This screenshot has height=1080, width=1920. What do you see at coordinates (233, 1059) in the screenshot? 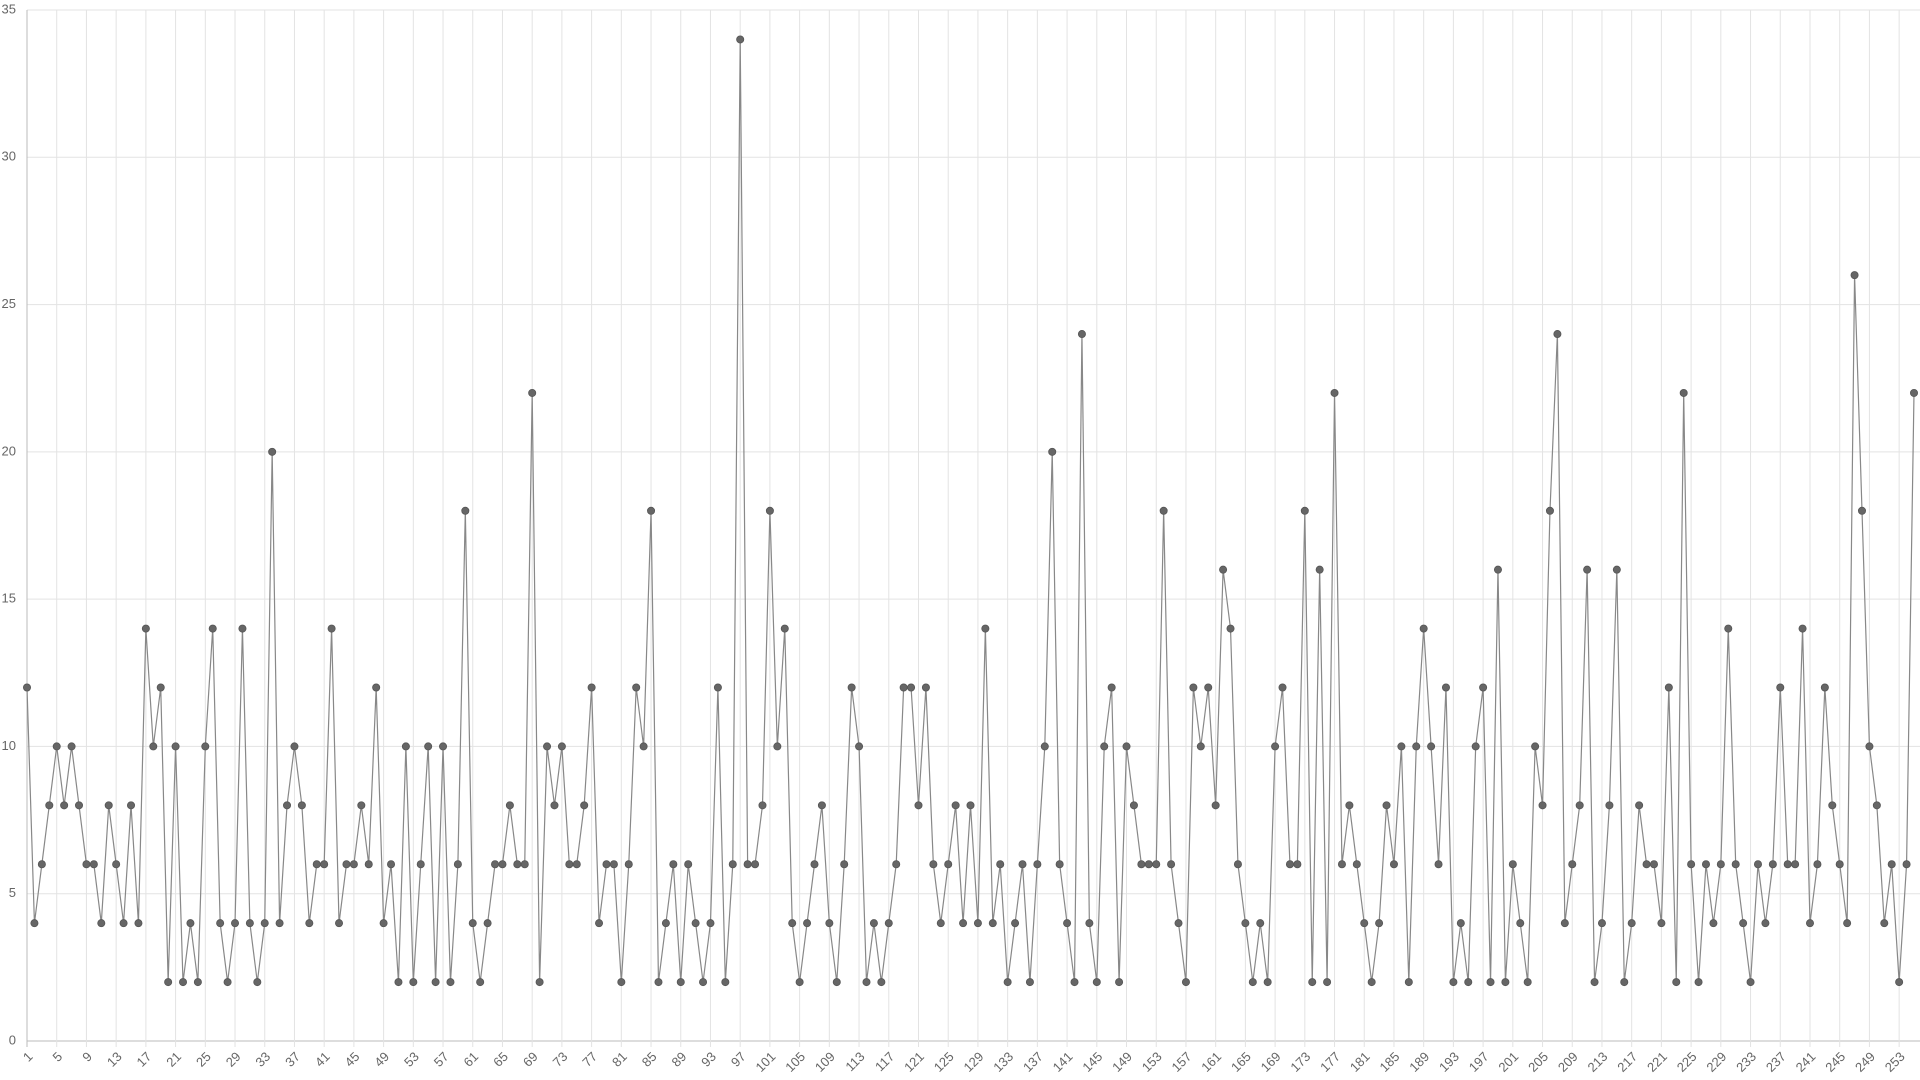
I see `x-tick-label: 29` at bounding box center [233, 1059].